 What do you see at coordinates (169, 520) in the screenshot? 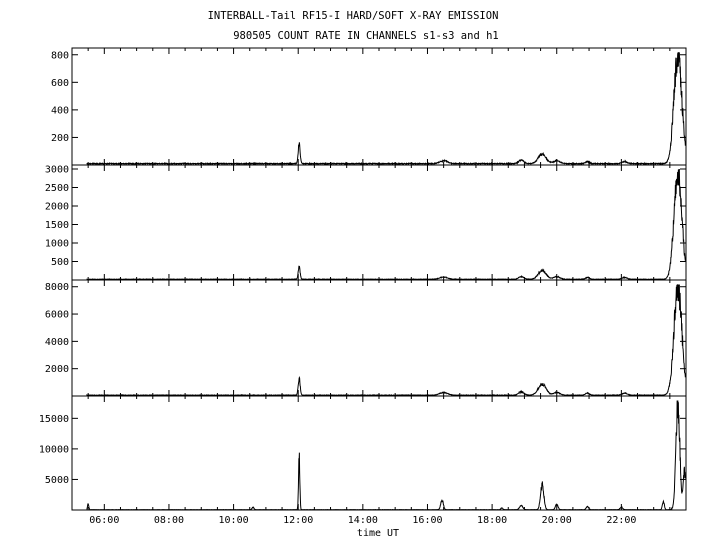
I see `x-tick-label: 08:00` at bounding box center [169, 520].